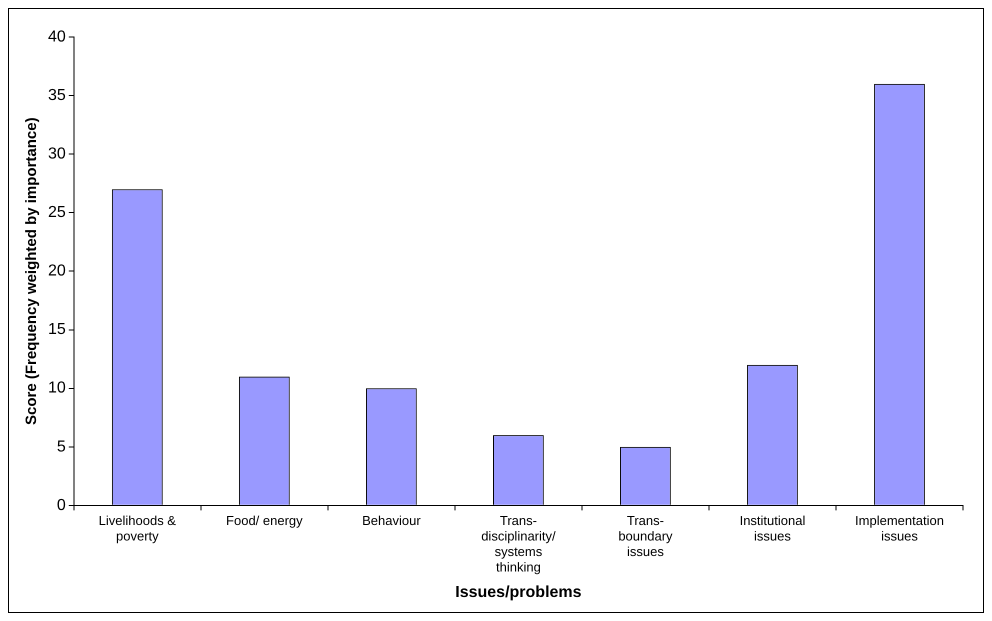  Describe the element at coordinates (773, 528) in the screenshot. I see `x-tick-label: Institutional issues` at that location.